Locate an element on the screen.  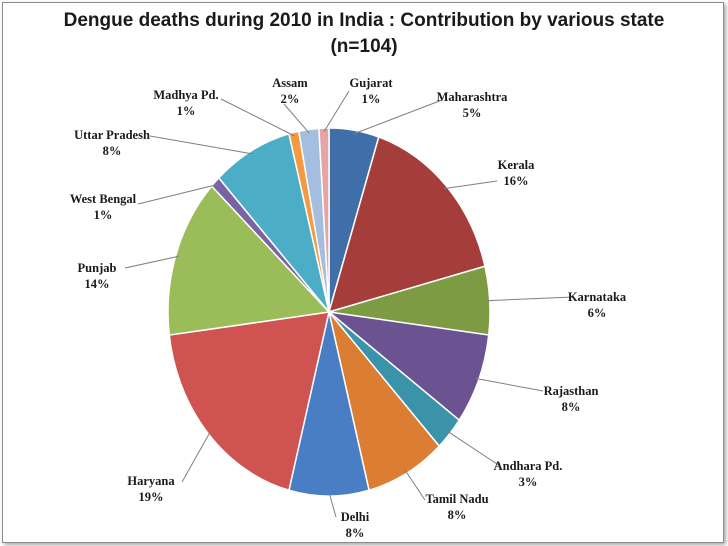
slice-value-tamil-nadu: 8% is located at coordinates (457, 515).